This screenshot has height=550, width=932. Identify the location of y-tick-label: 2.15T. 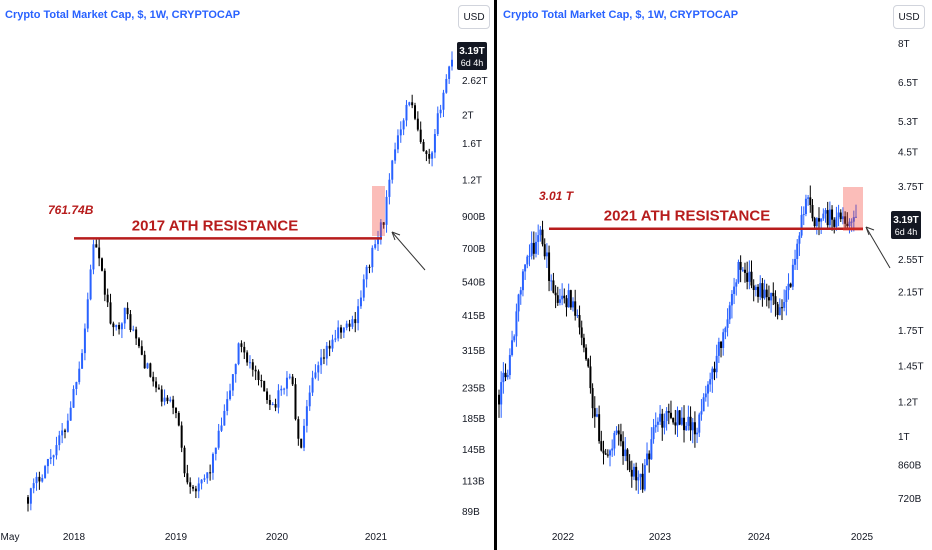
(911, 292).